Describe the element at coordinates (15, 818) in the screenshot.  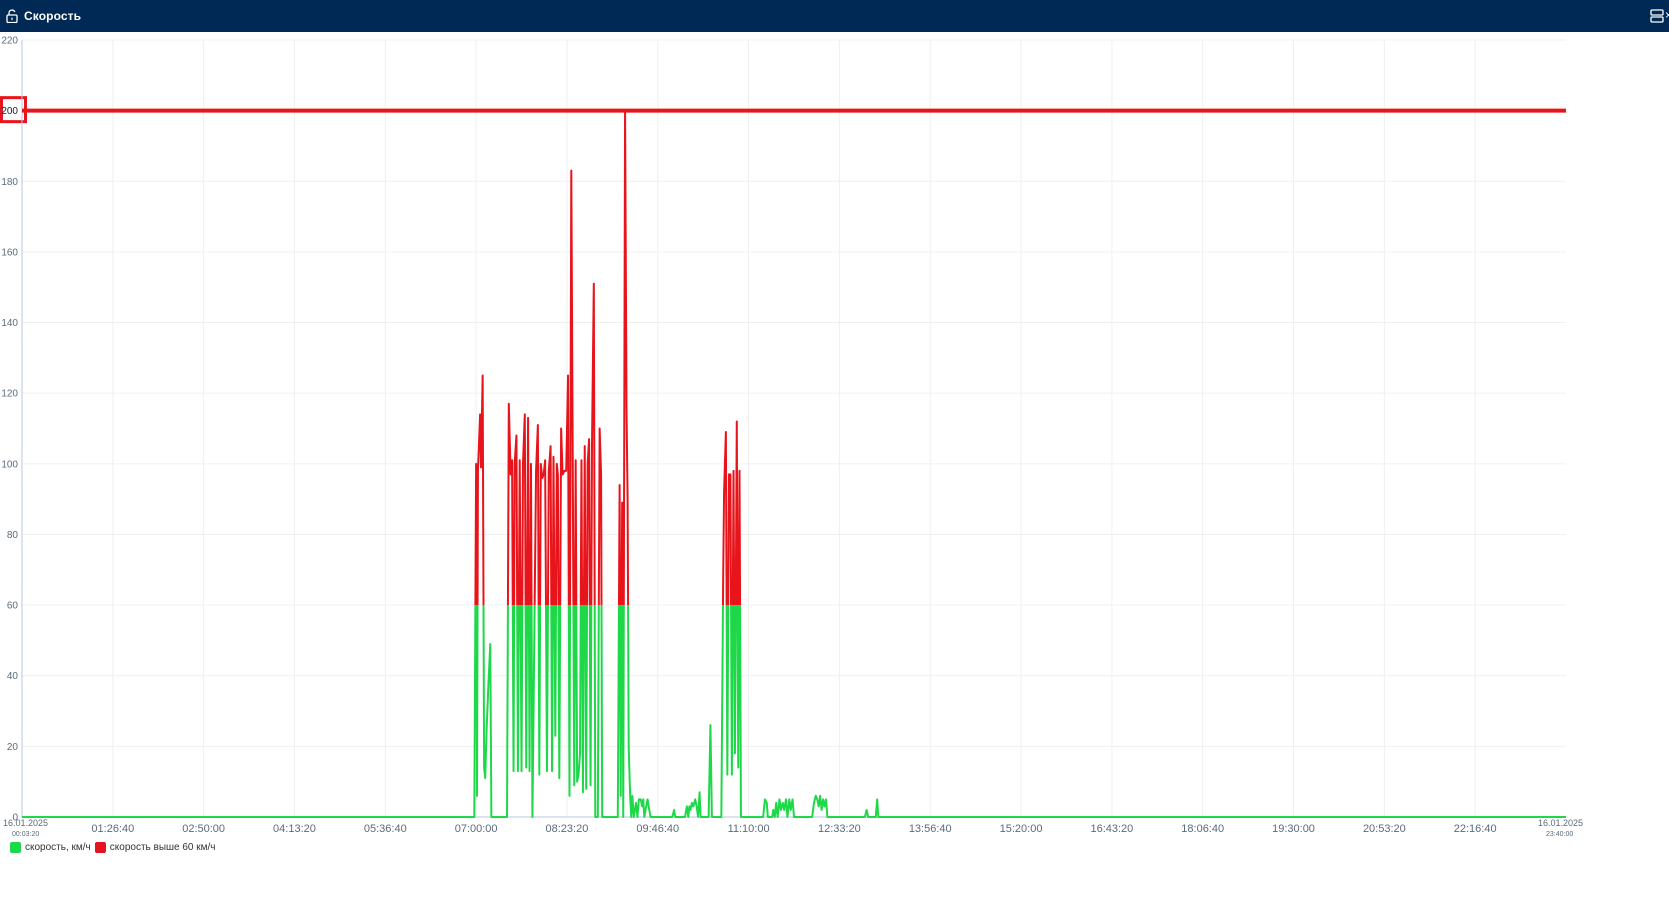
I see `y-tick-label: 0` at that location.